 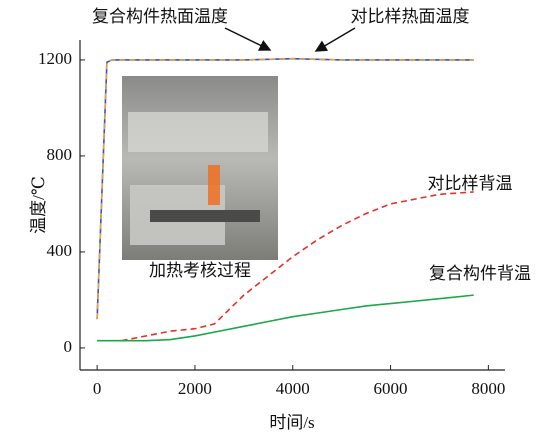 What do you see at coordinates (200, 168) in the screenshot?
I see `photo` at bounding box center [200, 168].